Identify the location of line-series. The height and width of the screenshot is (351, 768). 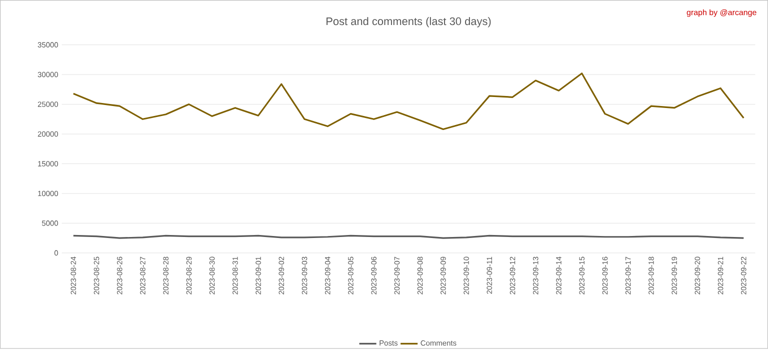
(408, 101).